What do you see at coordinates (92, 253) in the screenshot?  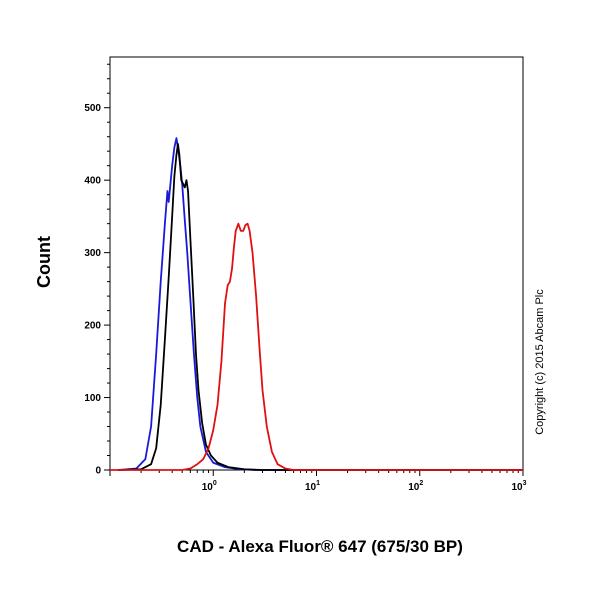 I see `y-tick-label: 300` at bounding box center [92, 253].